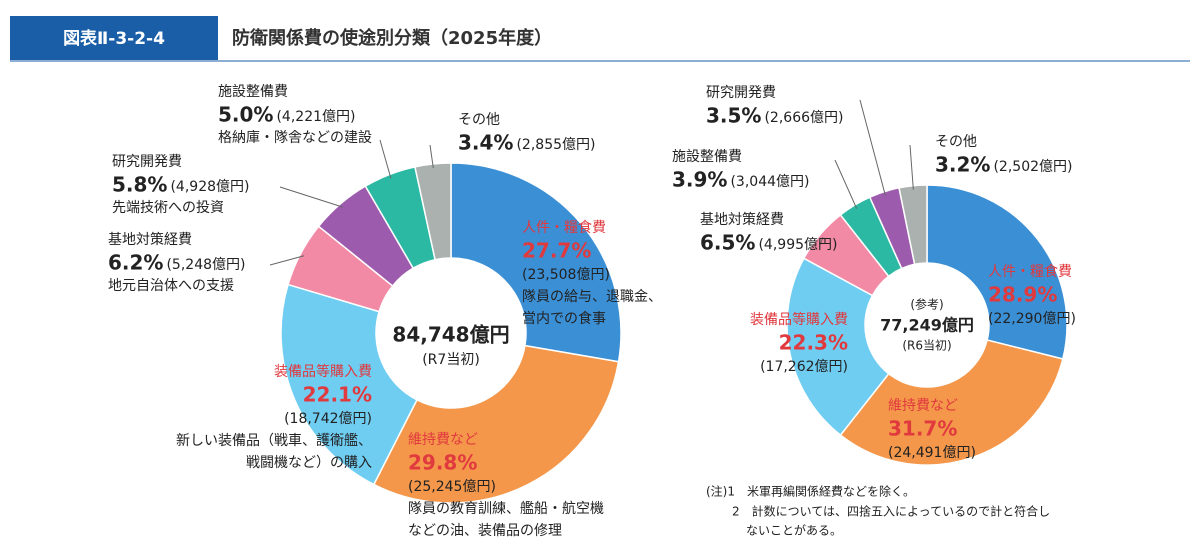 This screenshot has width=1200, height=559. What do you see at coordinates (891, 511) in the screenshot?
I see `note: 2 計数については、四捨五入によっているので計と符合し` at bounding box center [891, 511].